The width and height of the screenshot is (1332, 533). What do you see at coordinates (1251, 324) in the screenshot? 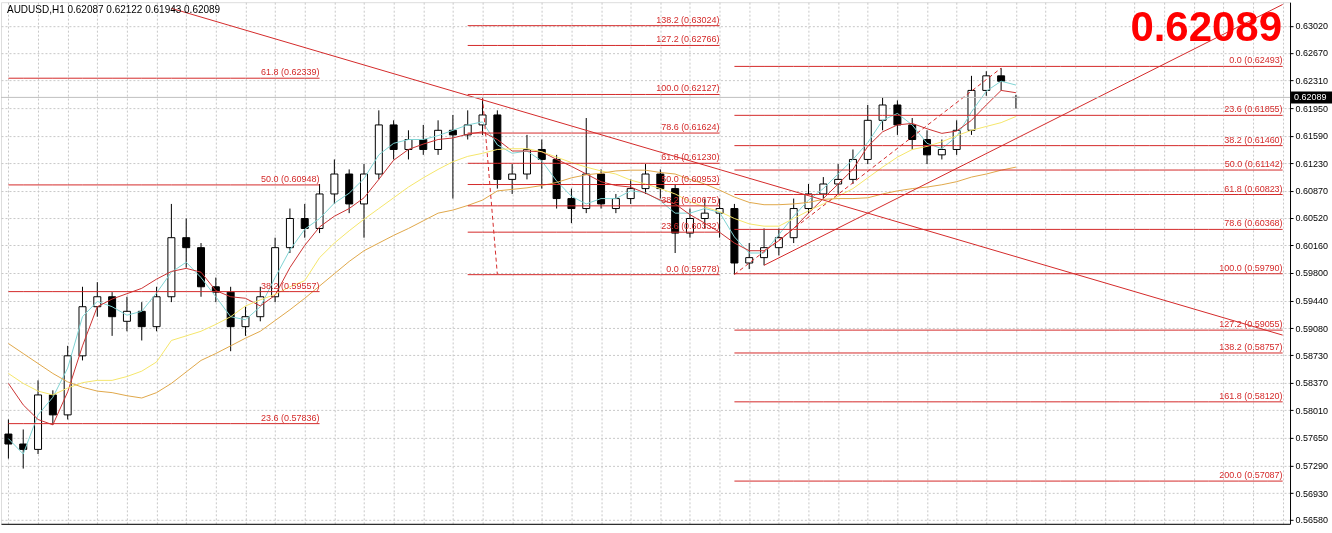
I see `series-label: 127.2 (0.59055)` at bounding box center [1251, 324].